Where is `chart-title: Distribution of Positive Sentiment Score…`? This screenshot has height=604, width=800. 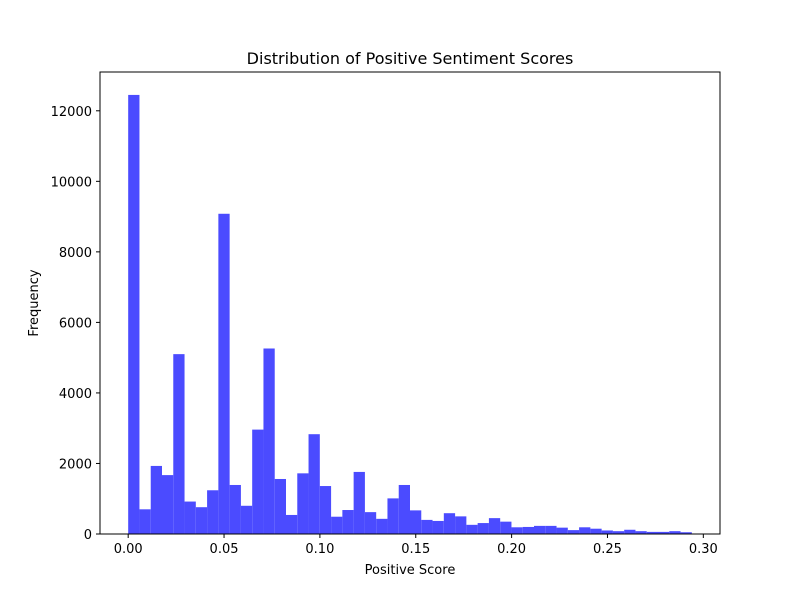 chart-title: Distribution of Positive Sentiment Score… is located at coordinates (410, 58).